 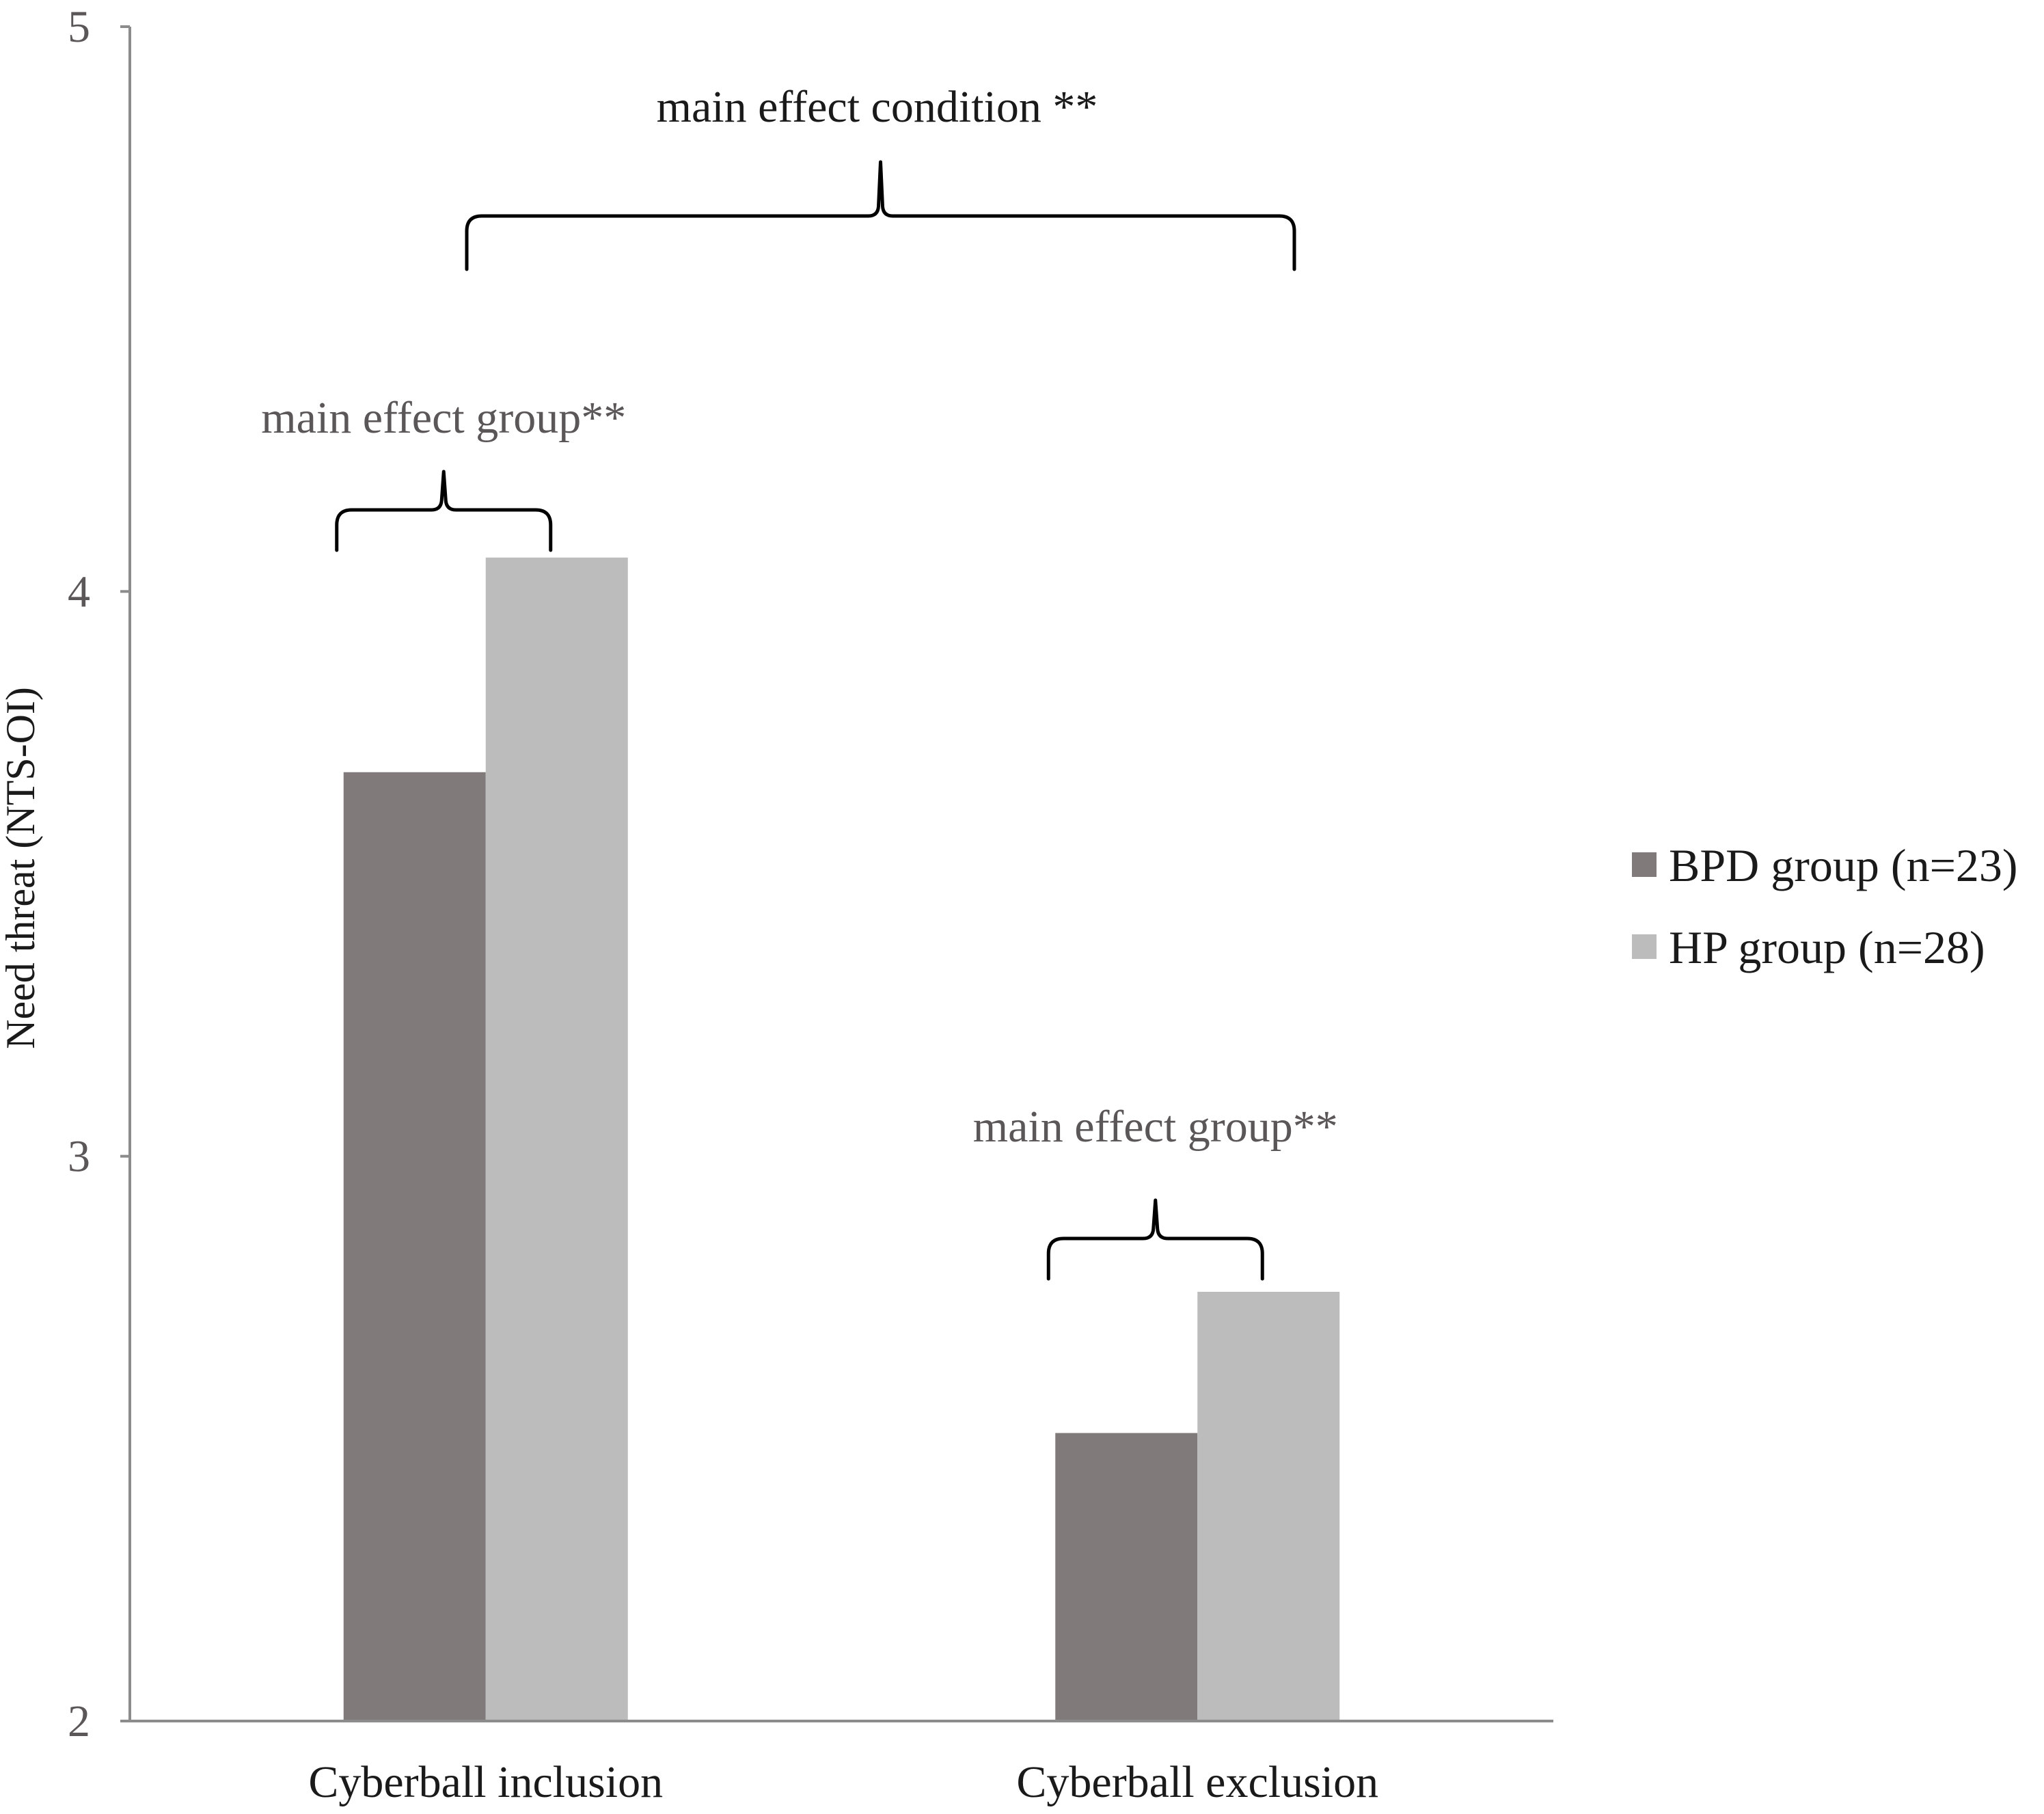 I want to click on annotation-group-exclusion: main effect group**, so click(x=1155, y=1127).